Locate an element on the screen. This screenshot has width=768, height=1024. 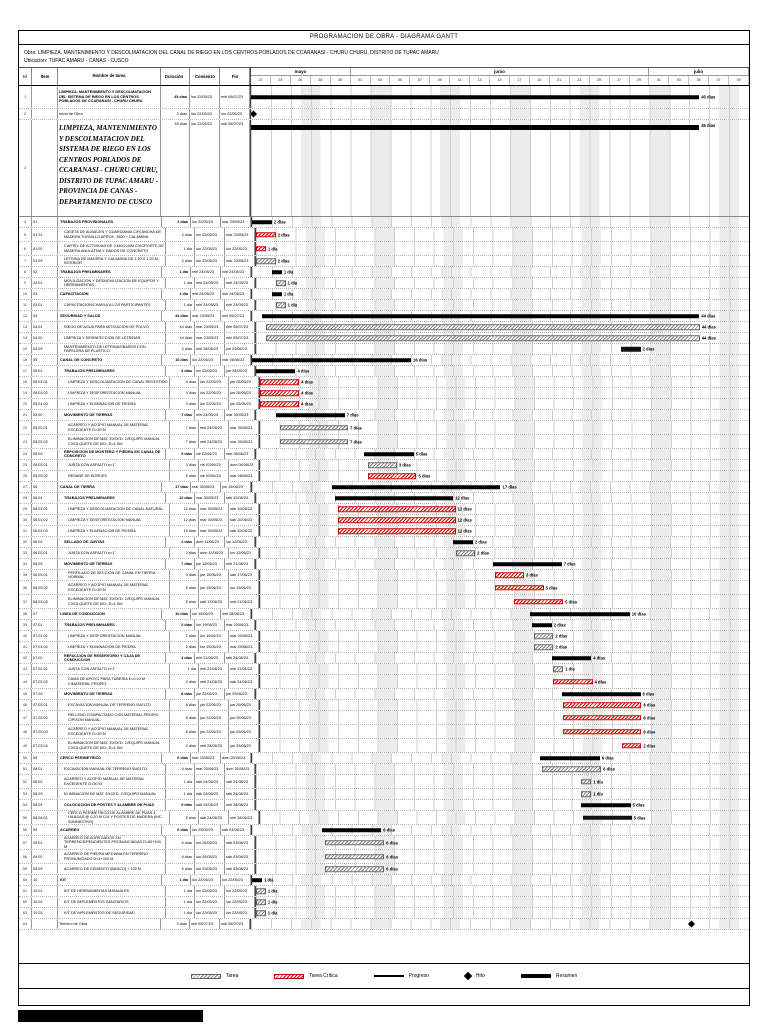
task-id: 31 is located at coordinates (25, 531).